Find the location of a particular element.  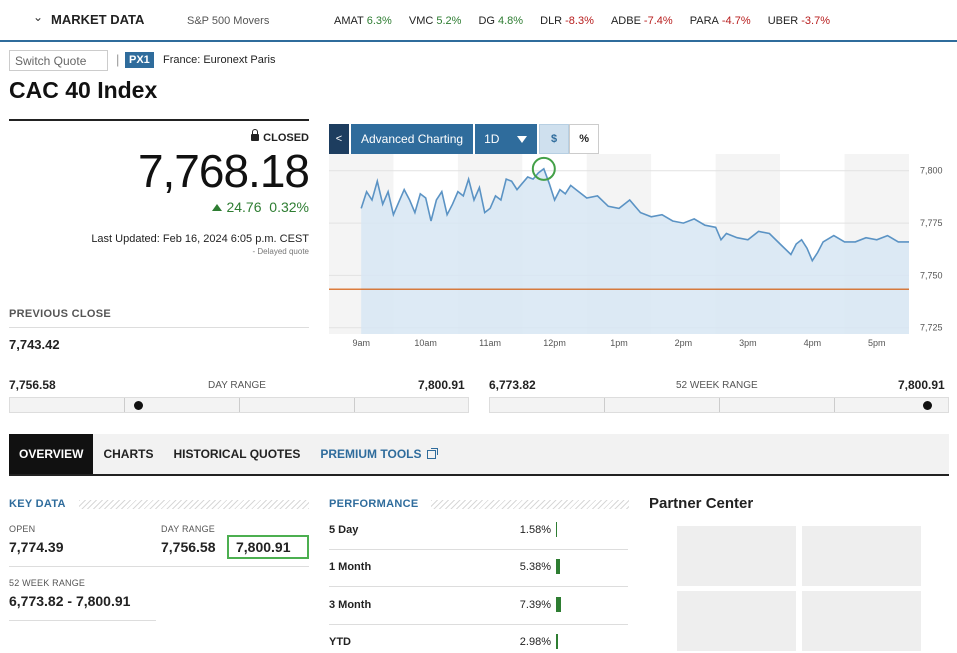

ticker-symbol: UBER is located at coordinates (783, 21).